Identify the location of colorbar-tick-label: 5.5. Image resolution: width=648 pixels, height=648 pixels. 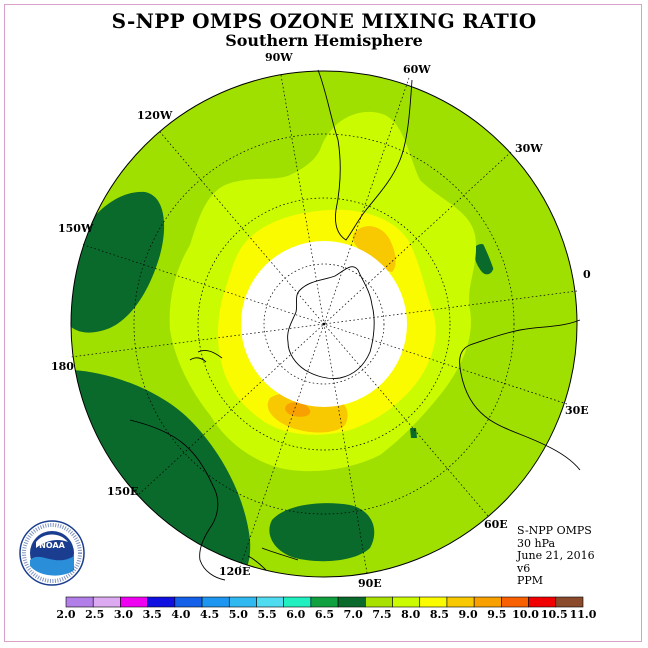
(266, 614).